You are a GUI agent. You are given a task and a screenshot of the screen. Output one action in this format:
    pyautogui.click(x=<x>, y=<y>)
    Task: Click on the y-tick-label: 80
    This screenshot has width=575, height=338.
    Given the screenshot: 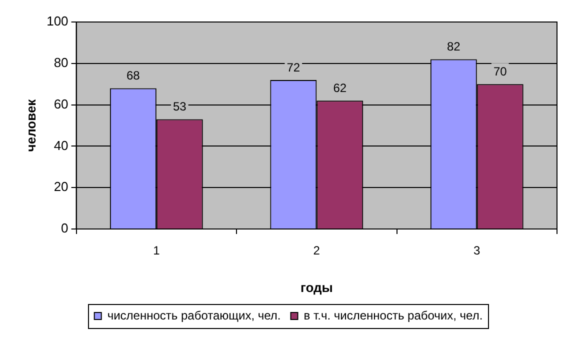 What is the action you would take?
    pyautogui.click(x=61, y=62)
    